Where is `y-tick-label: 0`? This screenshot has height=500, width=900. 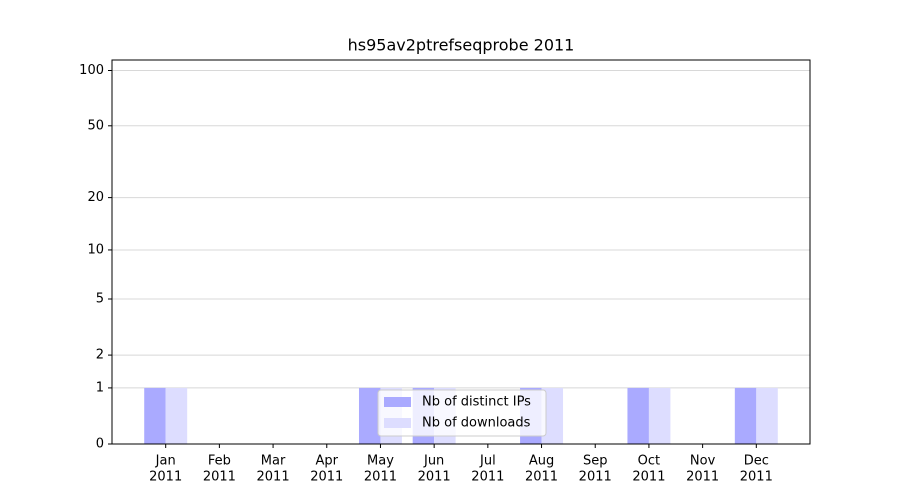 y-tick-label: 0 is located at coordinates (100, 444).